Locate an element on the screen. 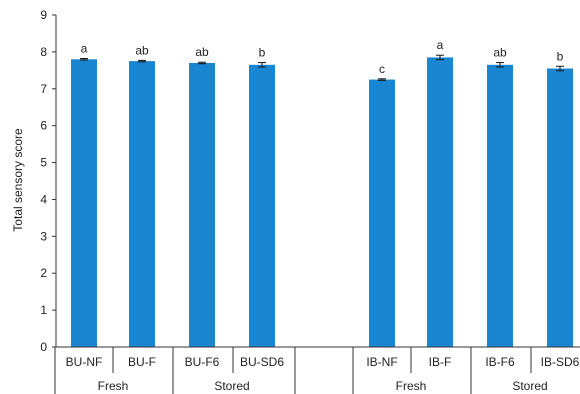 The height and width of the screenshot is (394, 580). bar-ib-f is located at coordinates (440, 202).